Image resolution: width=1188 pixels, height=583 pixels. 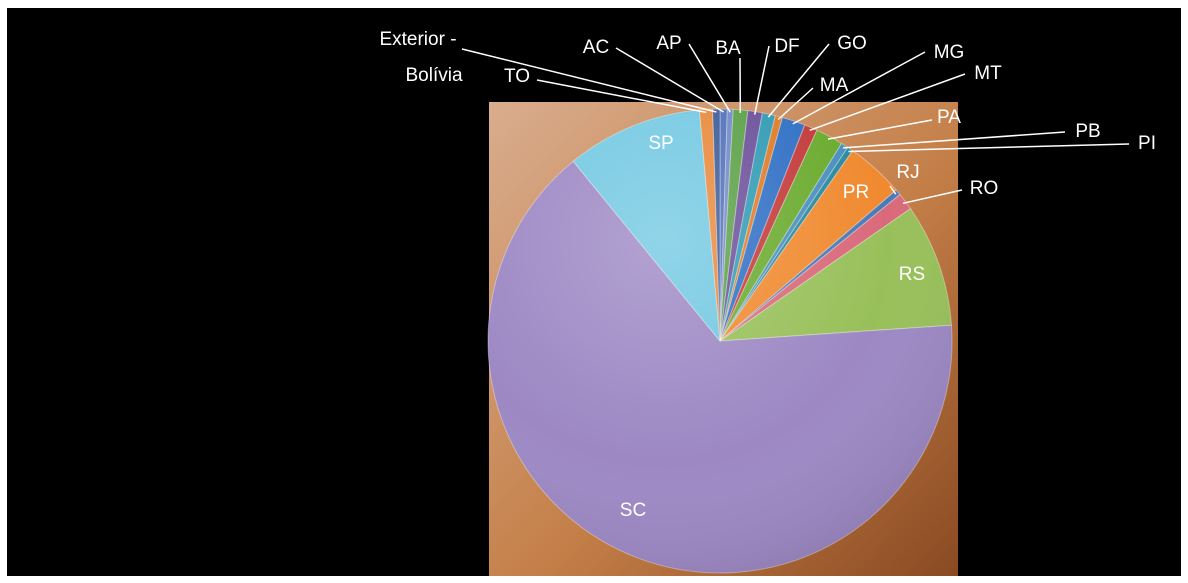 What do you see at coordinates (660, 143) in the screenshot?
I see `slice-label-sp: SP` at bounding box center [660, 143].